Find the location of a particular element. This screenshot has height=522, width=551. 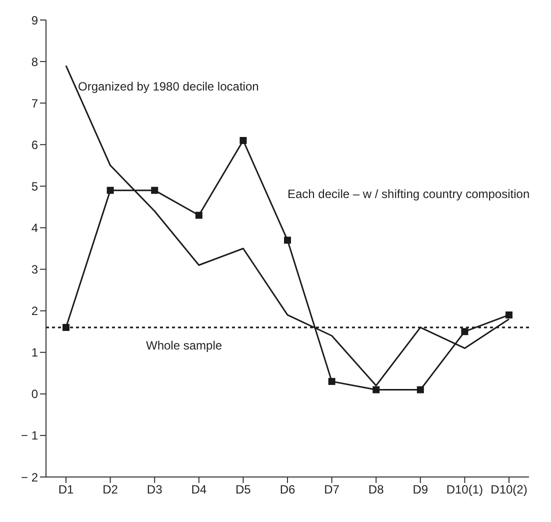

x-tick-label: D7 is located at coordinates (332, 489).